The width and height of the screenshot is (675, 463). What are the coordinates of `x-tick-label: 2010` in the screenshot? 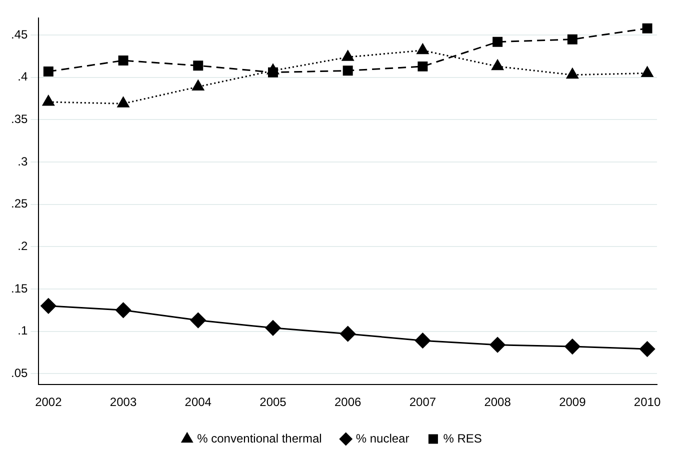 It's located at (647, 402).